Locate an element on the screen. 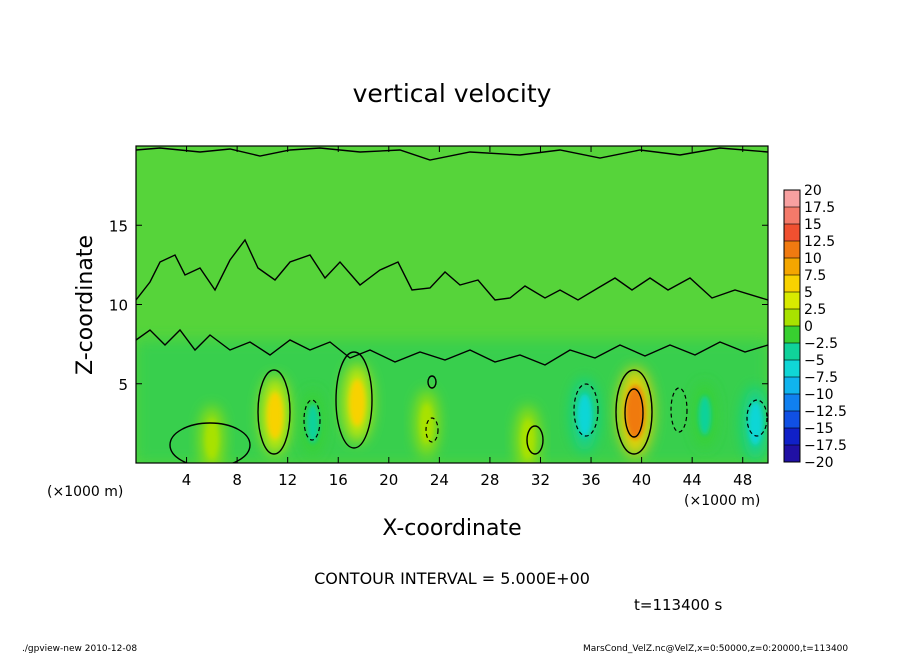 The image size is (904, 654). x-tick-label-5: 24 is located at coordinates (439, 480).